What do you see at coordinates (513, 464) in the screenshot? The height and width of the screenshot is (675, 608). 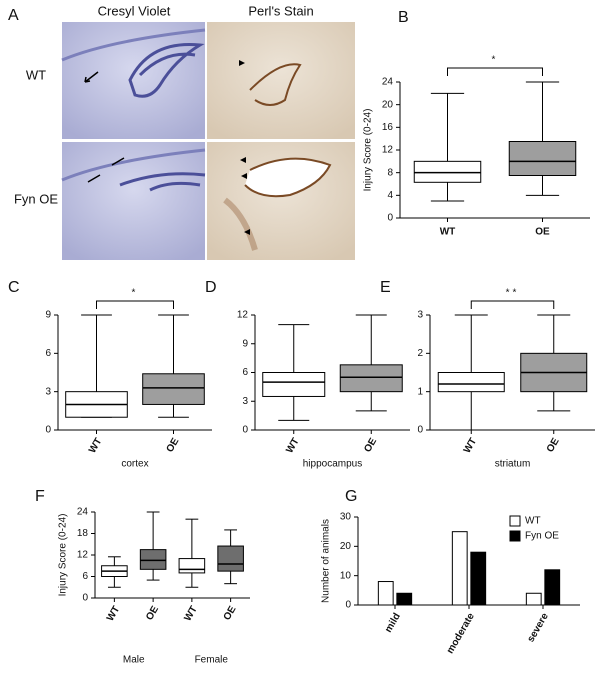 I see `x-axis-label: striatum` at bounding box center [513, 464].